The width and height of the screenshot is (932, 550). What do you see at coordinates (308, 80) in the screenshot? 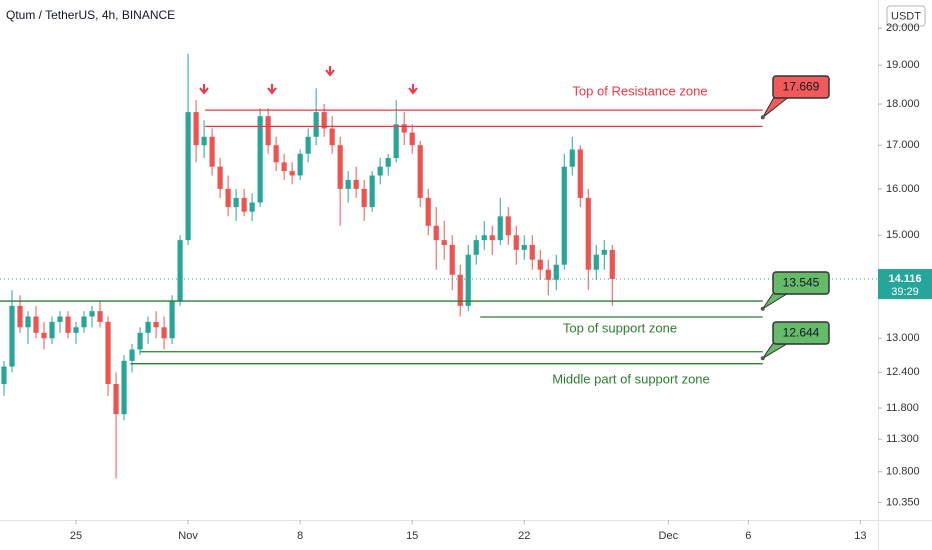
I see `arrows` at bounding box center [308, 80].